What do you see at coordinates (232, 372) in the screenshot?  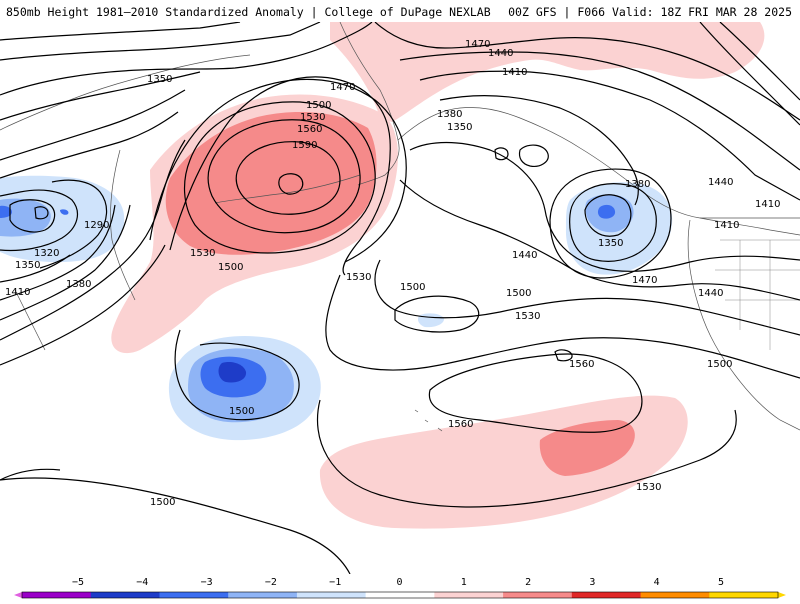 I see `anomaly-navy-central-core` at bounding box center [232, 372].